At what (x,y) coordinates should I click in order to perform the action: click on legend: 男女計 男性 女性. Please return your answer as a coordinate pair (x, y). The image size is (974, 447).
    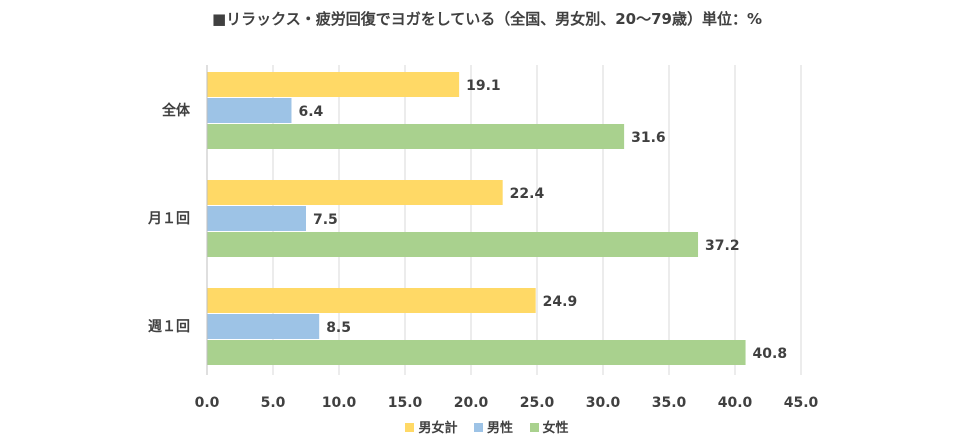
    Looking at the image, I should click on (487, 426).